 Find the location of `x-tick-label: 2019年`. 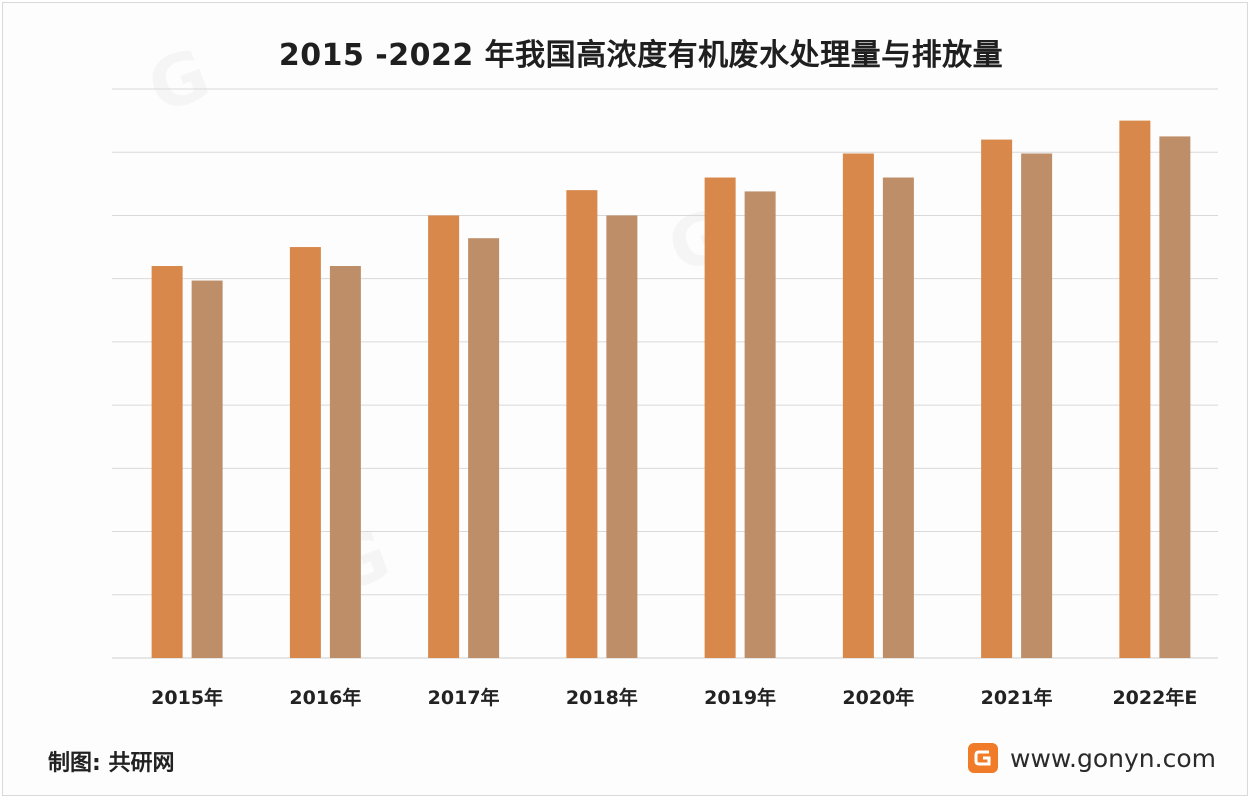

x-tick-label: 2019年 is located at coordinates (740, 697).